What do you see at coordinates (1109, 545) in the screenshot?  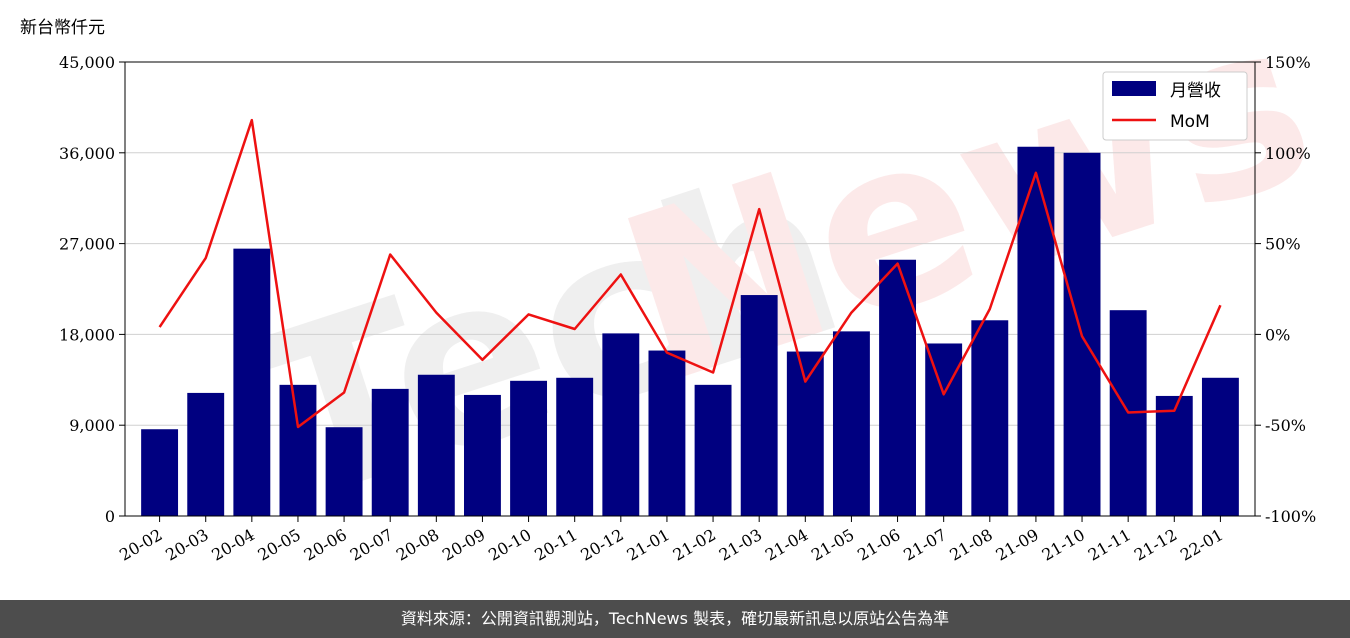 I see `x-tick-label: 21-11` at bounding box center [1109, 545].